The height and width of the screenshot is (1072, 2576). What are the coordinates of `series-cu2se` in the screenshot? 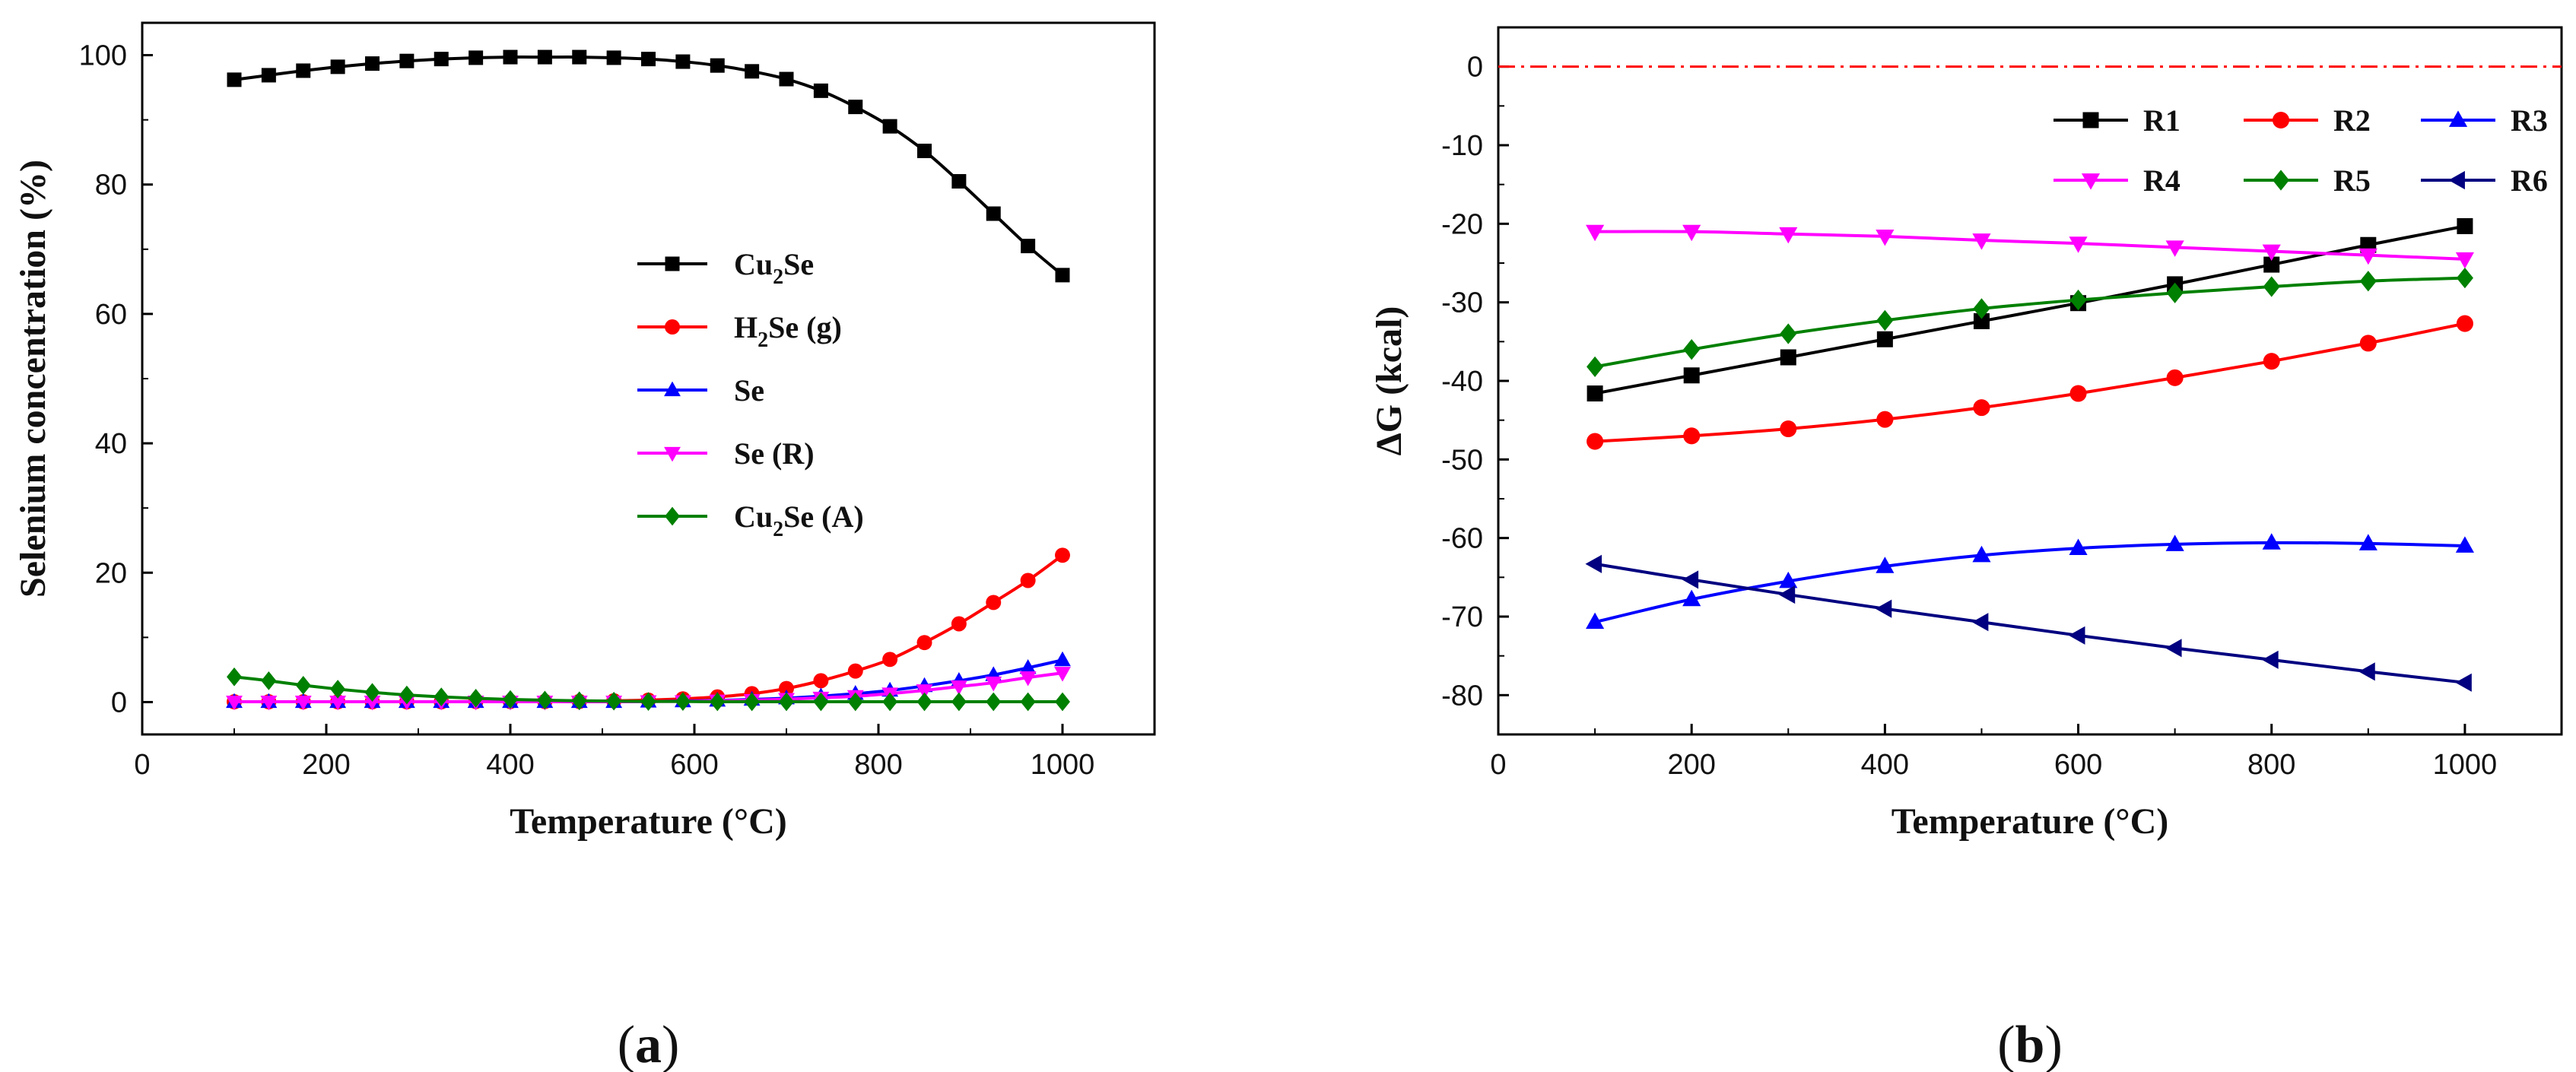 It's located at (648, 166).